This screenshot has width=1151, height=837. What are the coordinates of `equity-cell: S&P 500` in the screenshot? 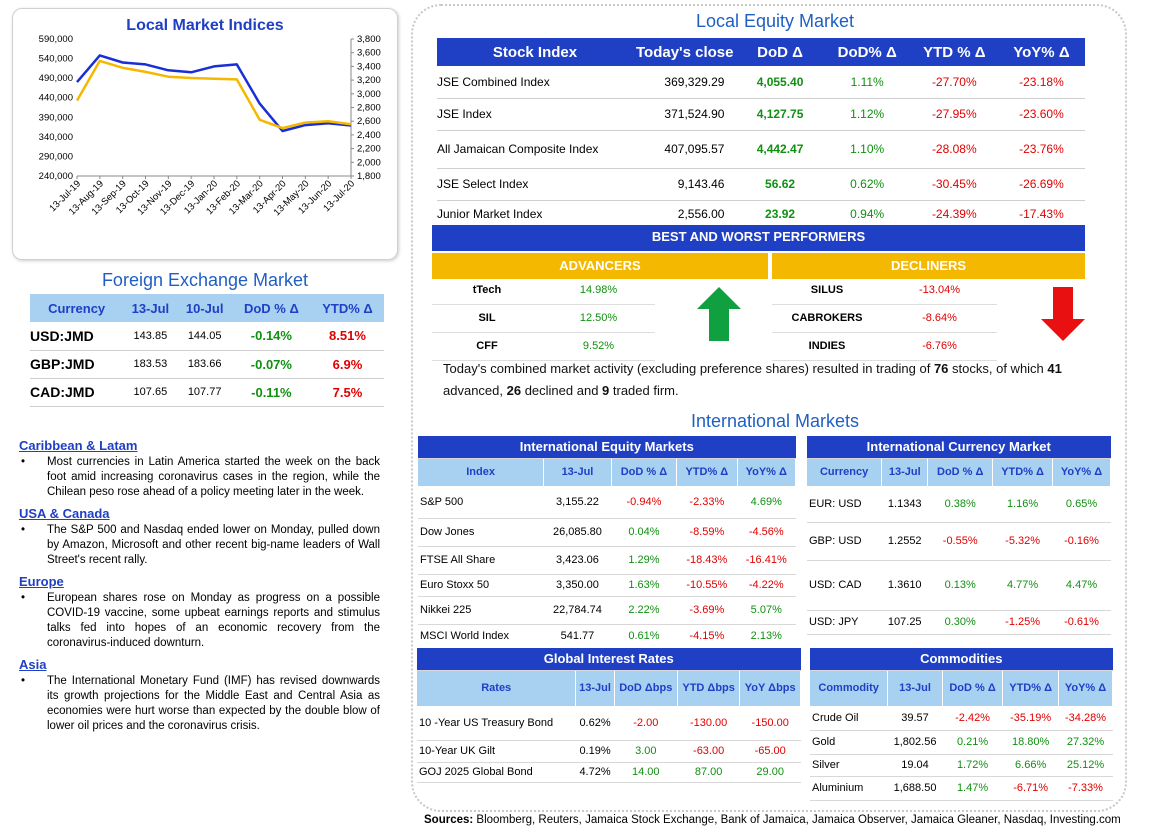 It's located at (481, 502).